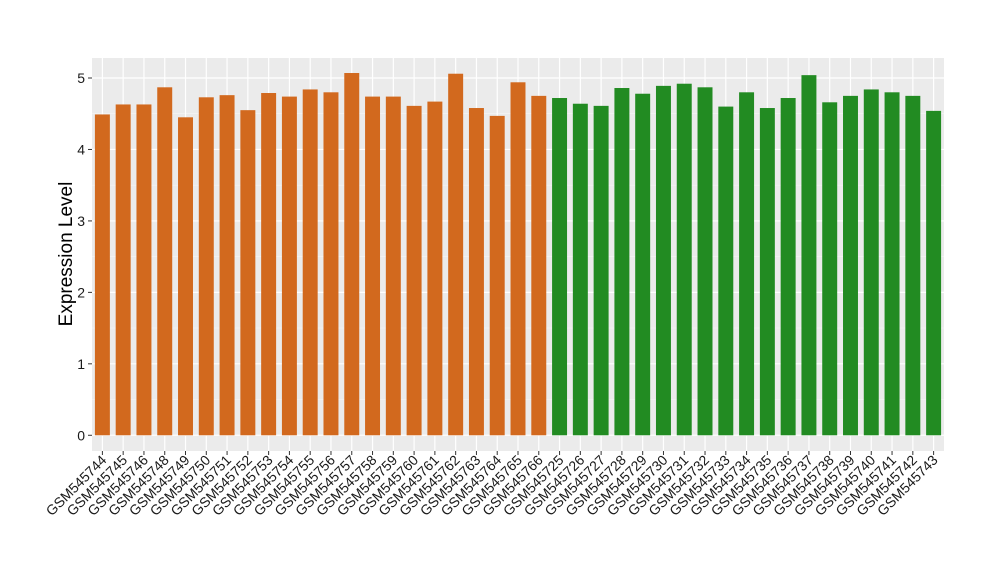 The image size is (1000, 580). I want to click on bar-GSM545764, so click(497, 275).